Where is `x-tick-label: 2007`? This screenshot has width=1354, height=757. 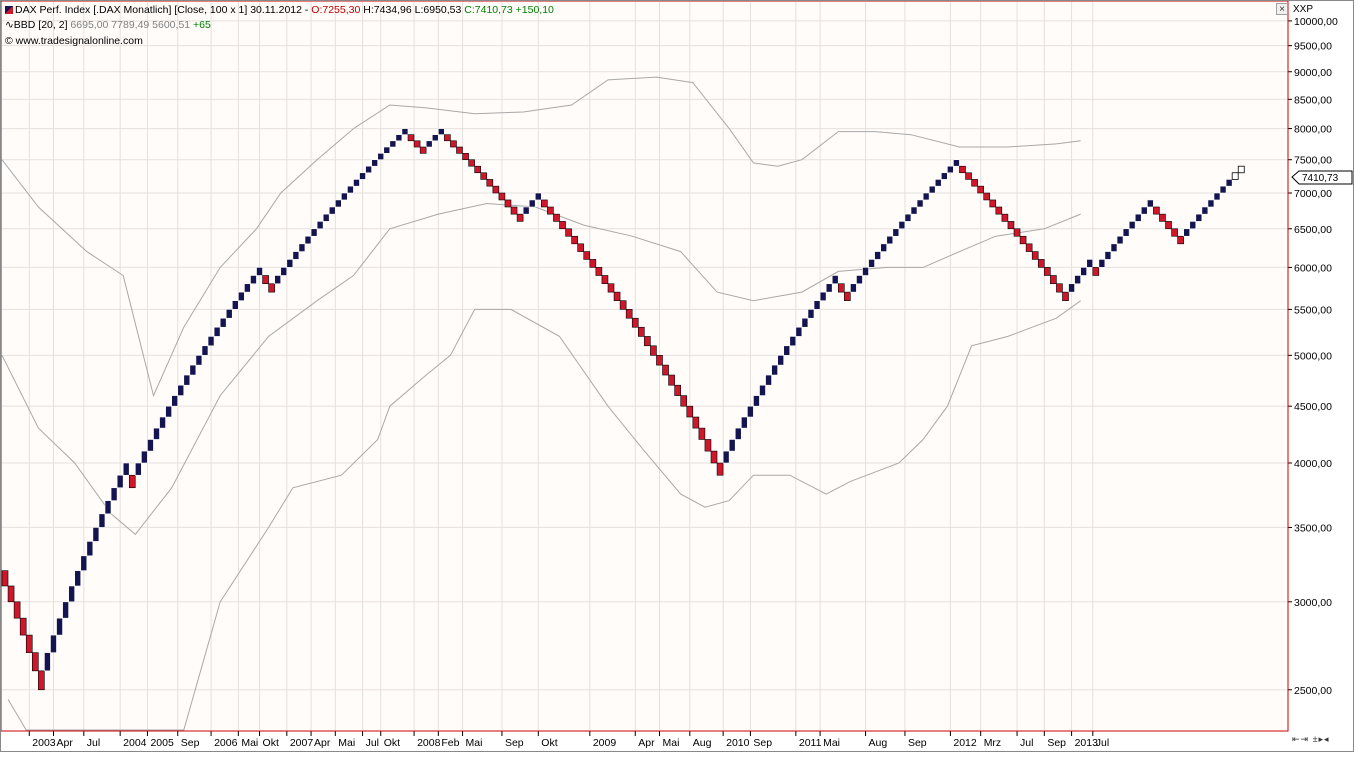 x-tick-label: 2007 is located at coordinates (302, 743).